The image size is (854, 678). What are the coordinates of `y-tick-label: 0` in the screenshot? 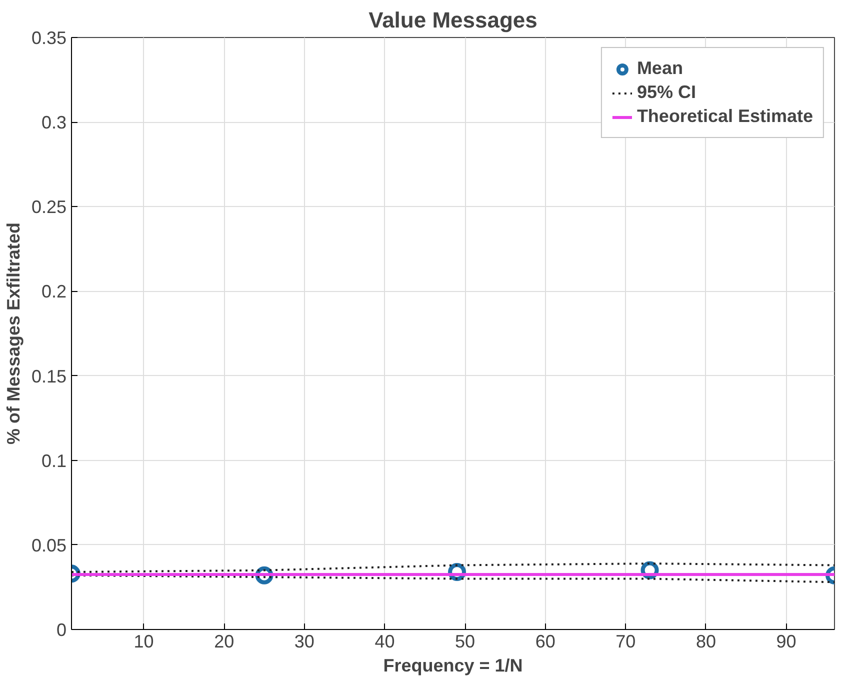 It's located at (61, 630).